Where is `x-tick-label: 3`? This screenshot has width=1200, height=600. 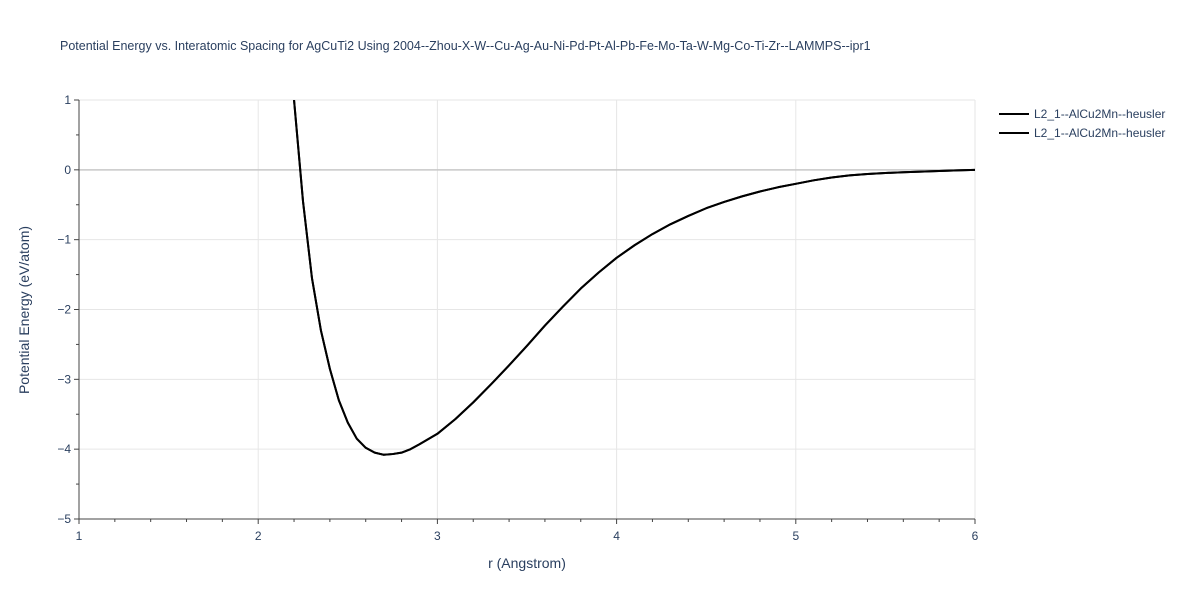
x-tick-label: 3 is located at coordinates (437, 536).